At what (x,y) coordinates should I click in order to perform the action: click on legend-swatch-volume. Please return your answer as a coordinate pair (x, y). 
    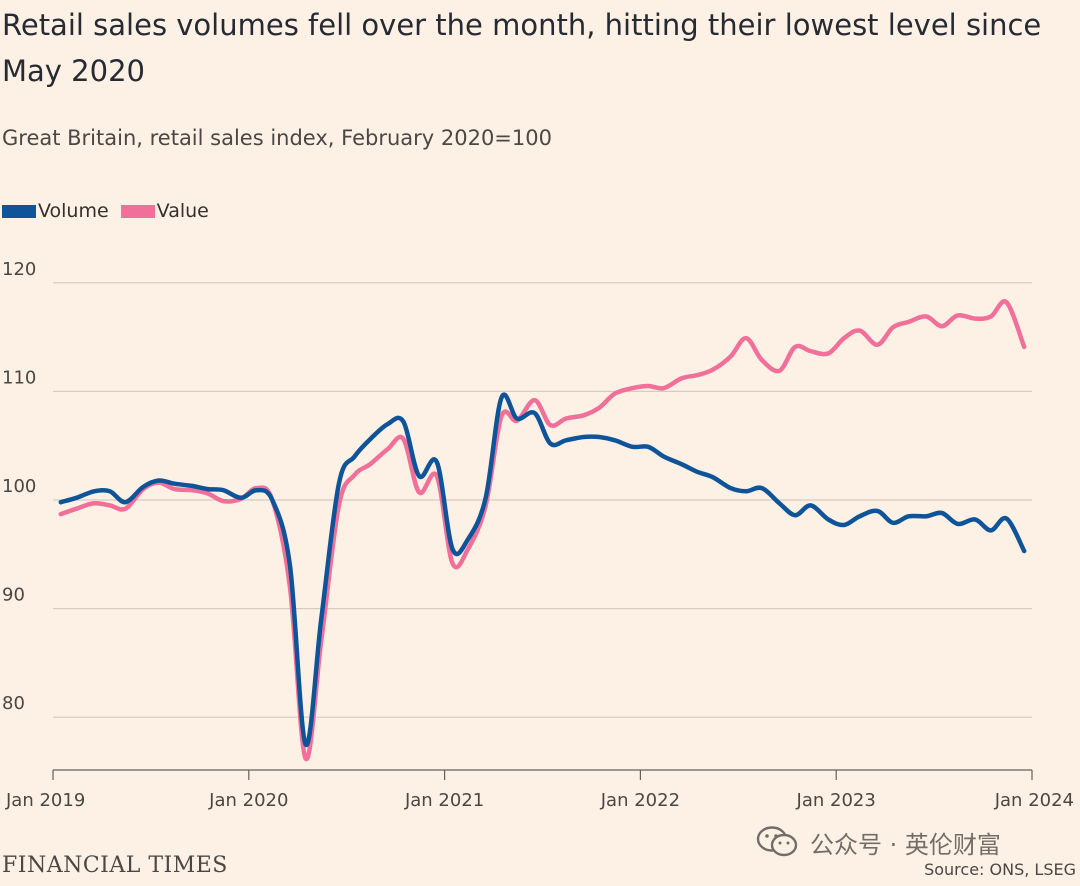
    Looking at the image, I should click on (19, 211).